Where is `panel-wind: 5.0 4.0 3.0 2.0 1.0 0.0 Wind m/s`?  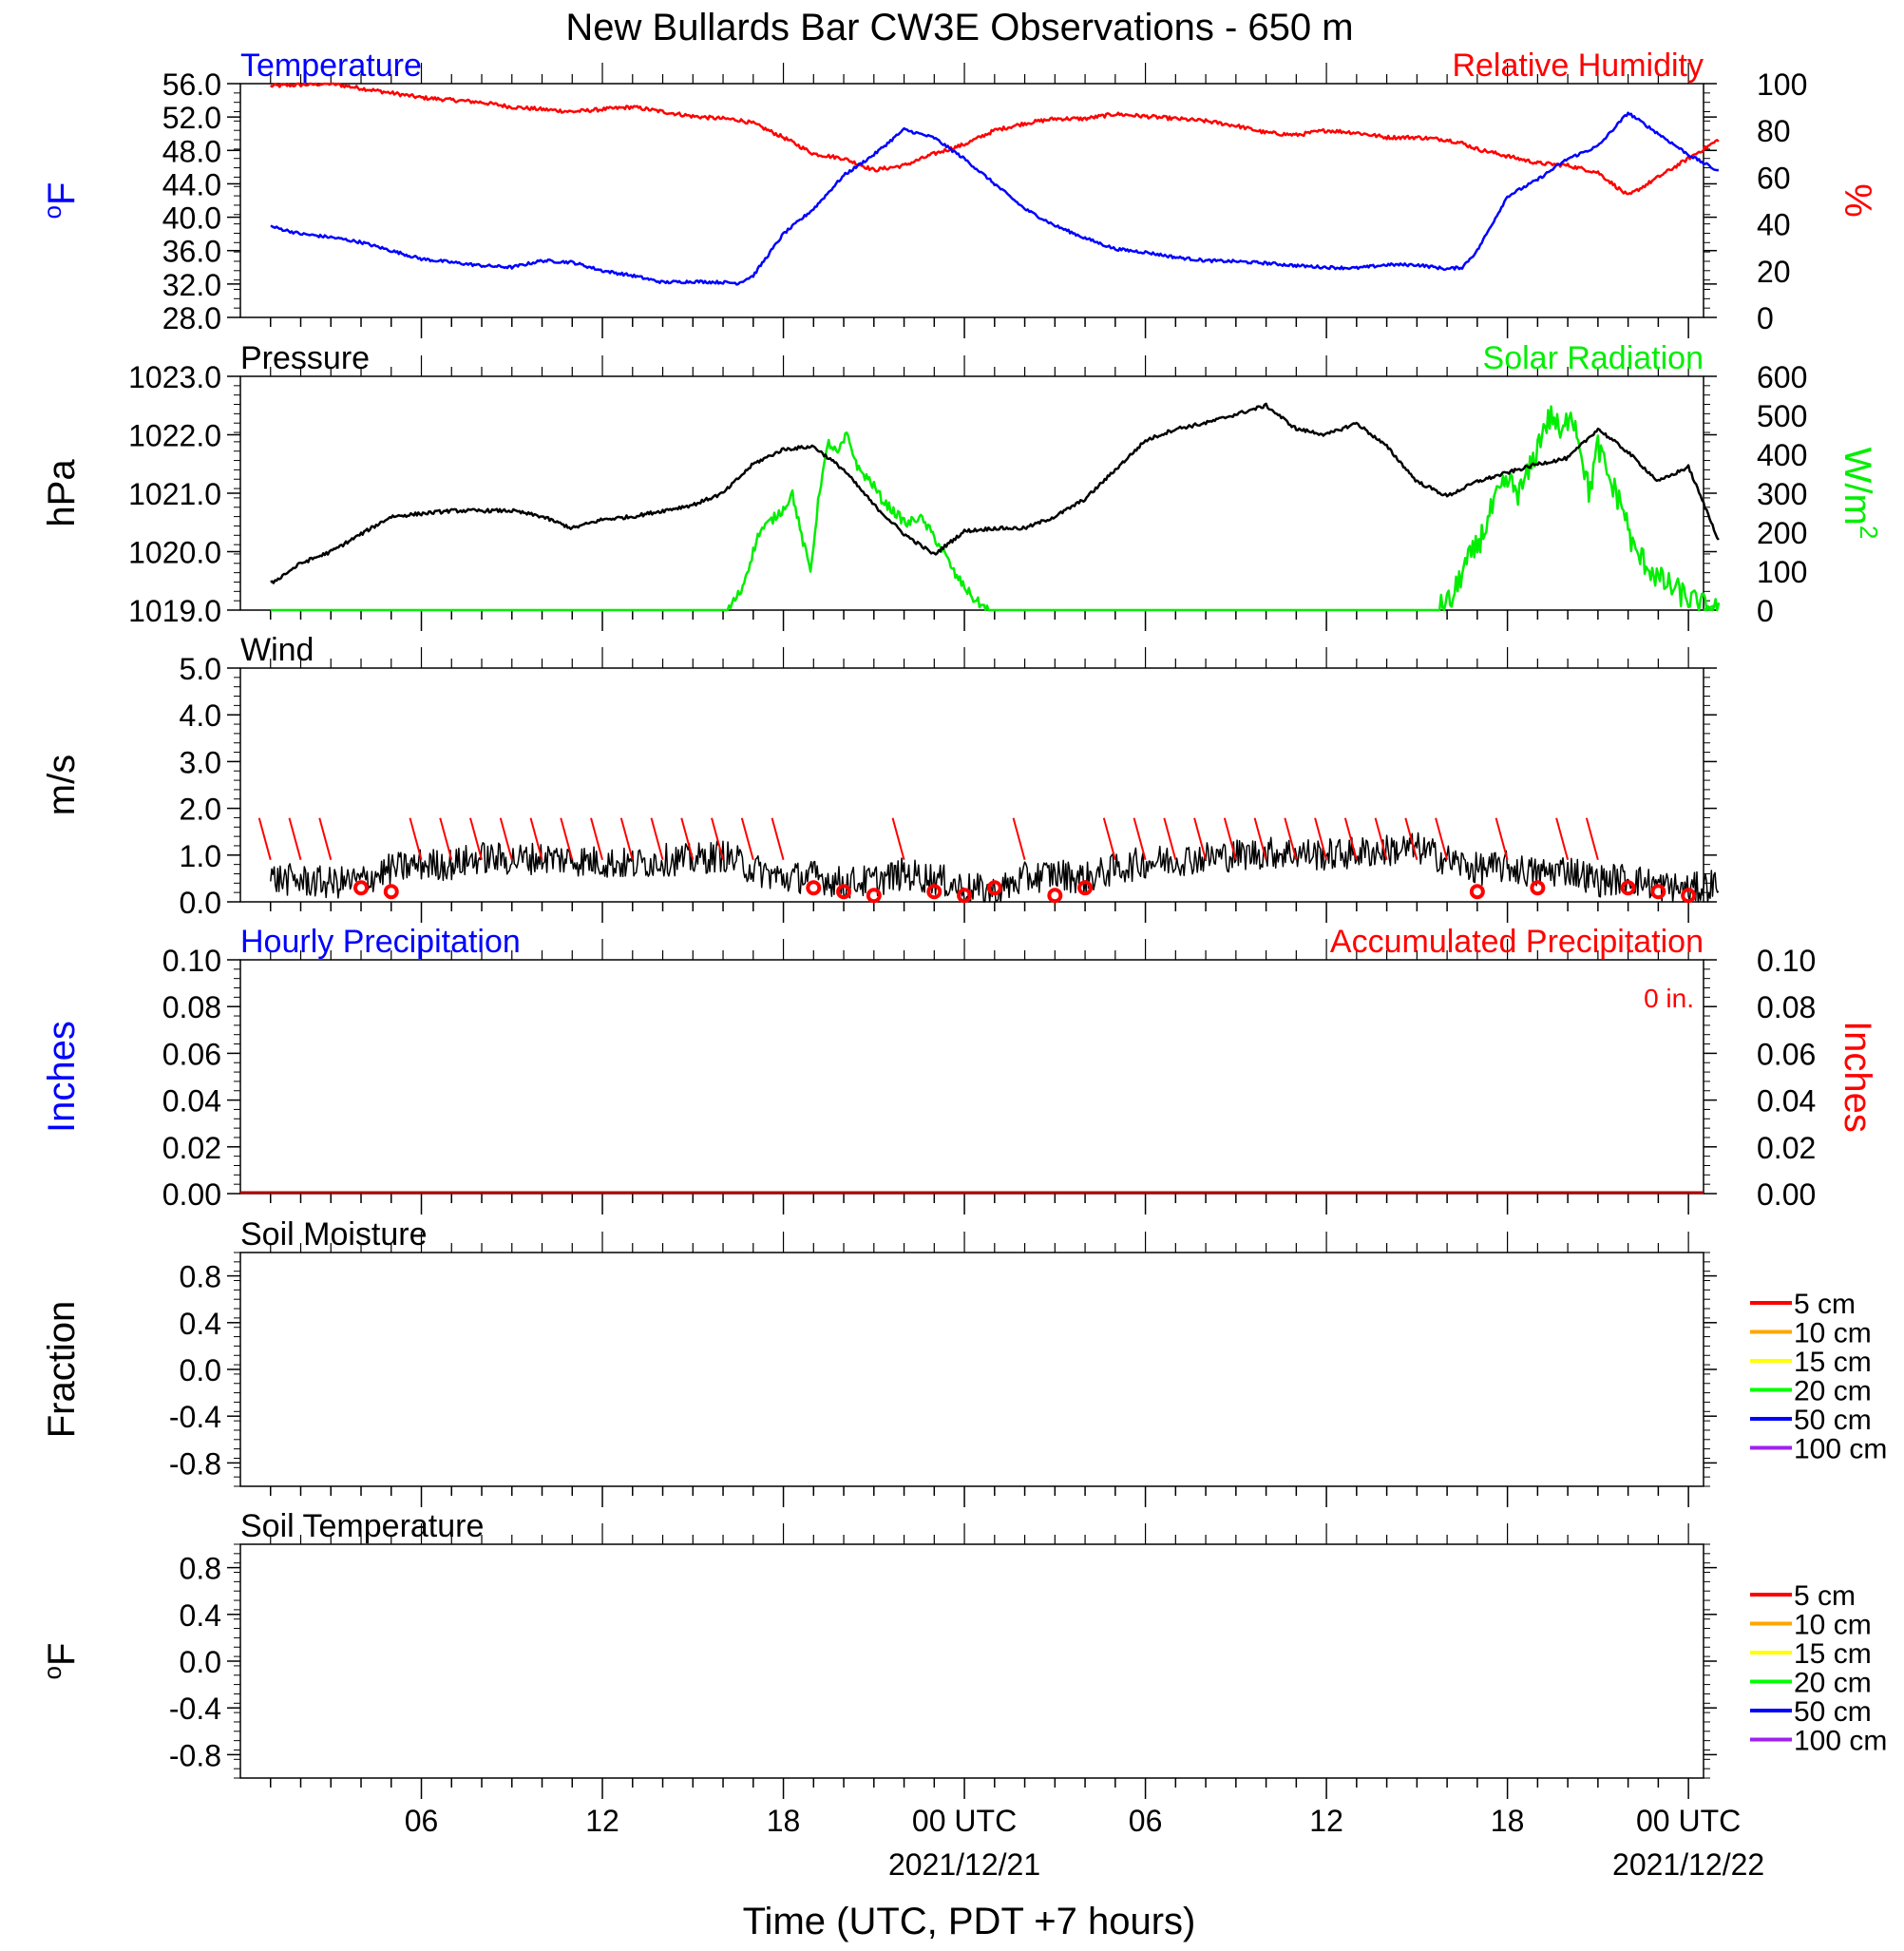
panel-wind: 5.0 4.0 3.0 2.0 1.0 0.0 Wind m/s is located at coordinates (881, 778).